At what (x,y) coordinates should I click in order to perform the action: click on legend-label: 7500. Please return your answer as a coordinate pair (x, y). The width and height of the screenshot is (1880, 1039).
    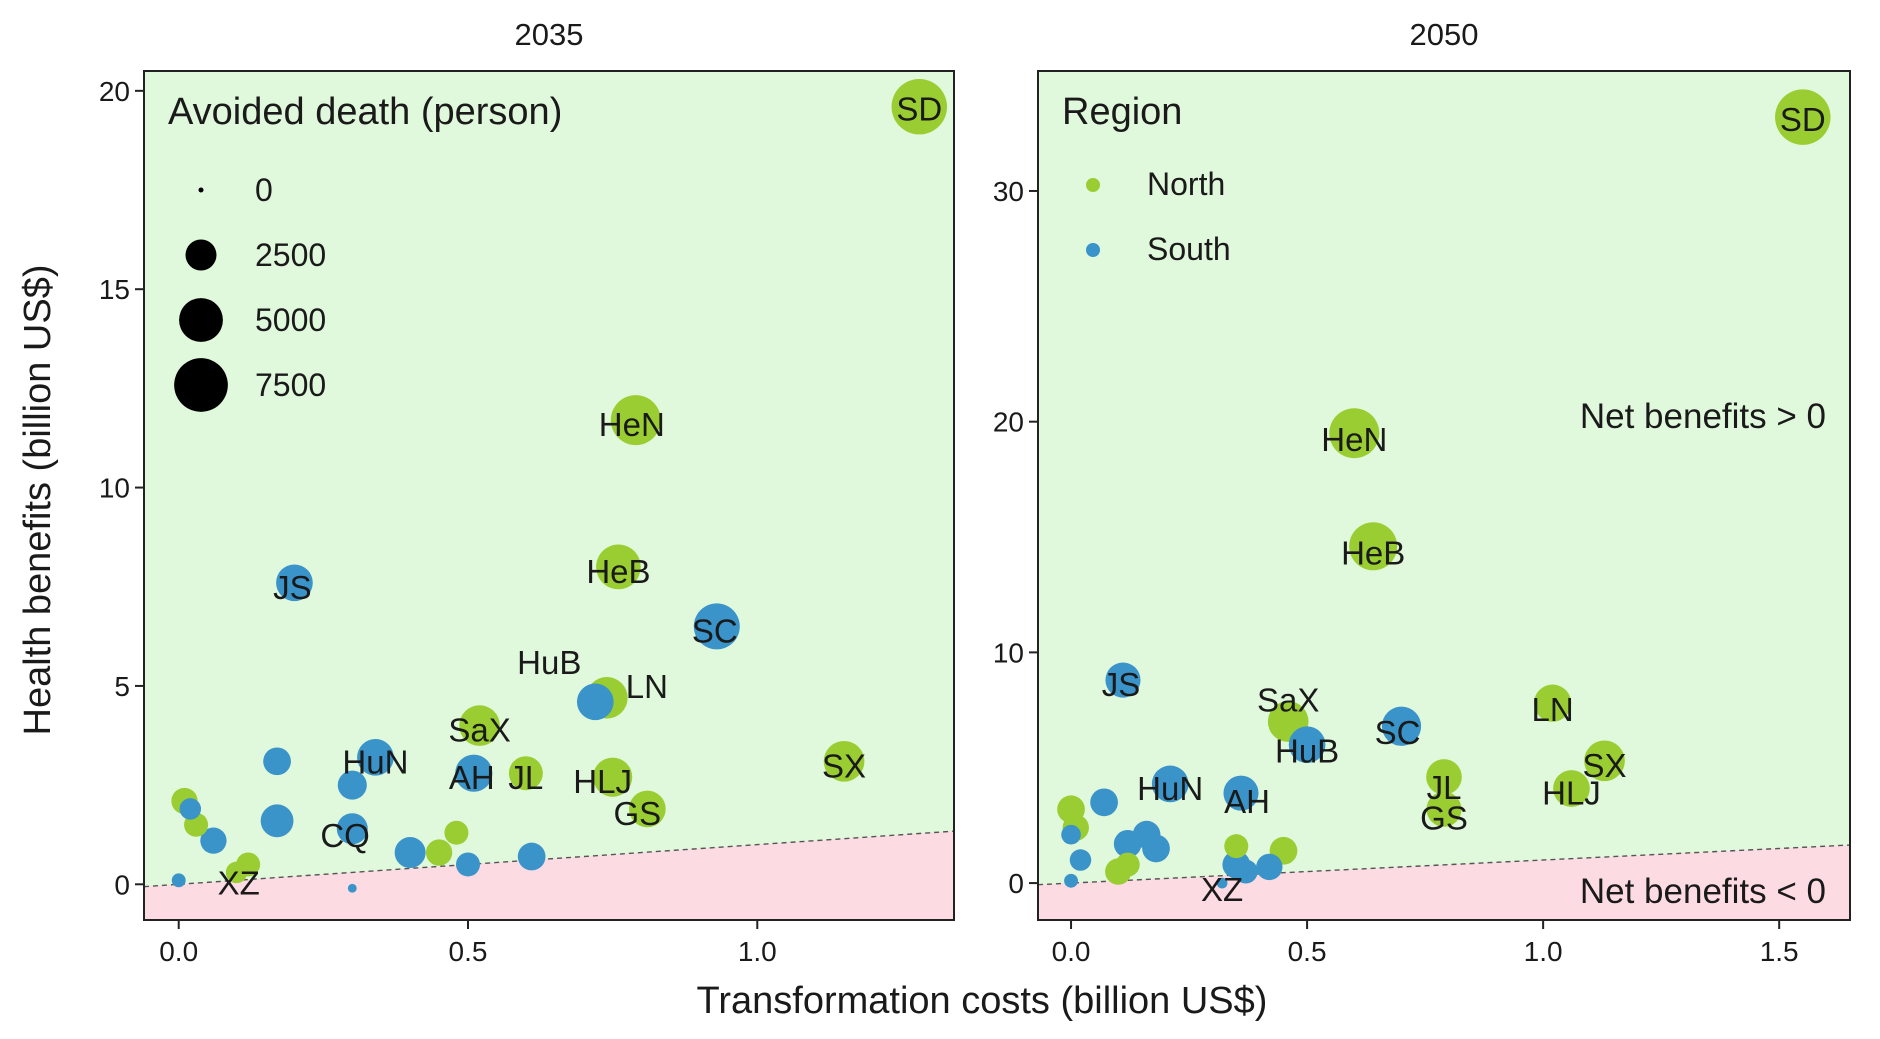
    Looking at the image, I should click on (290, 385).